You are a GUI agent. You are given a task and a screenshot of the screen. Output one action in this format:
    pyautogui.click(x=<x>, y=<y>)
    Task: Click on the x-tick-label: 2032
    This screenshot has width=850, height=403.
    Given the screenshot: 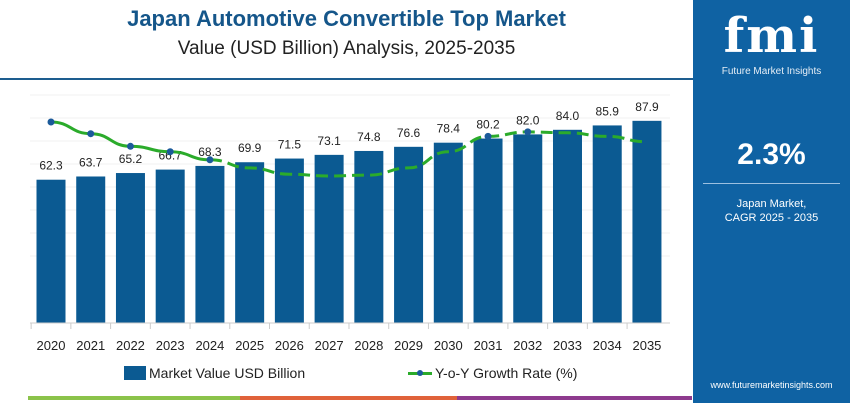 What is the action you would take?
    pyautogui.click(x=527, y=345)
    